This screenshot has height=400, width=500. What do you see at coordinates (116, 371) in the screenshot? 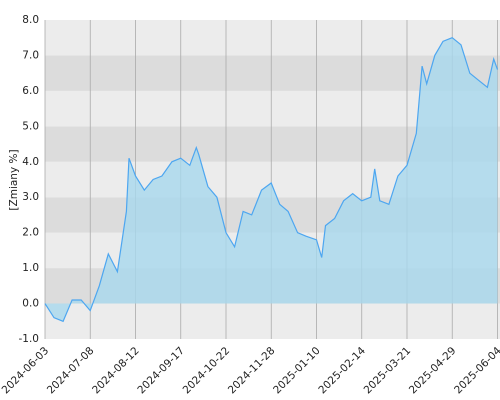
I see `x-tick-label: 2024-08-12` at bounding box center [116, 371].